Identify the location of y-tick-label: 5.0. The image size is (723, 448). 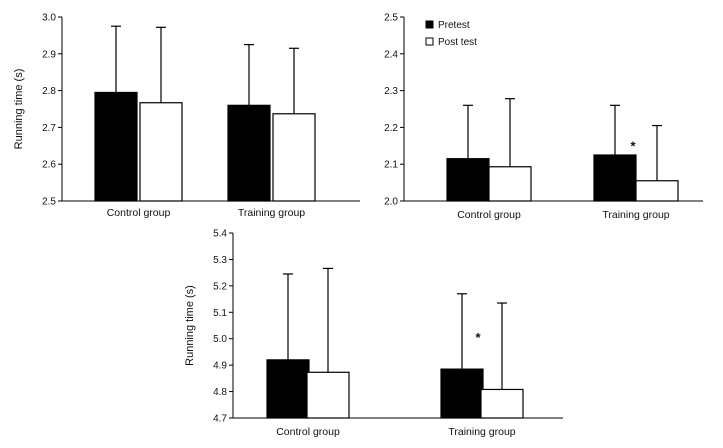
(220, 339).